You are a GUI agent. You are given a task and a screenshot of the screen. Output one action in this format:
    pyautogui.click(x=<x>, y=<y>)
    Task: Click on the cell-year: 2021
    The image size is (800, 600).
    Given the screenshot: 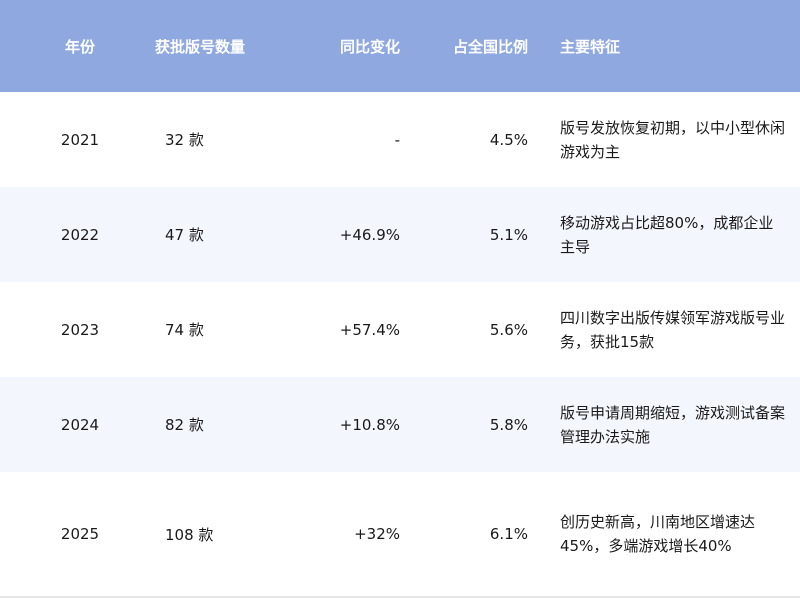 What is the action you would take?
    pyautogui.click(x=80, y=139)
    